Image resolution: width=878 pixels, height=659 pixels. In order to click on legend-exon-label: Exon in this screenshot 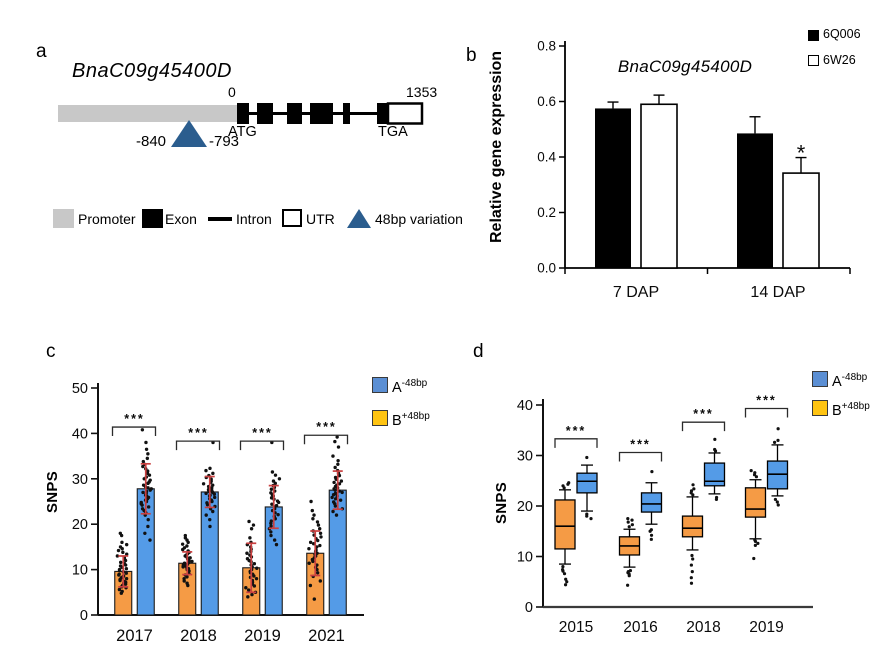, I will do `click(181, 219)`.